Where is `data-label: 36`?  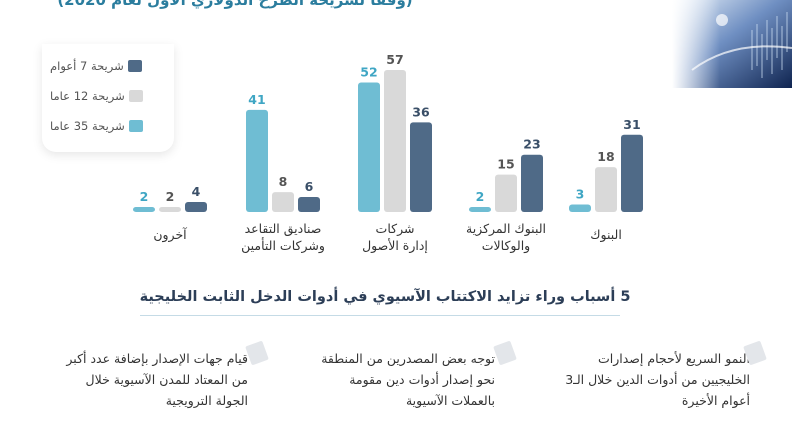
data-label: 36 is located at coordinates (421, 111).